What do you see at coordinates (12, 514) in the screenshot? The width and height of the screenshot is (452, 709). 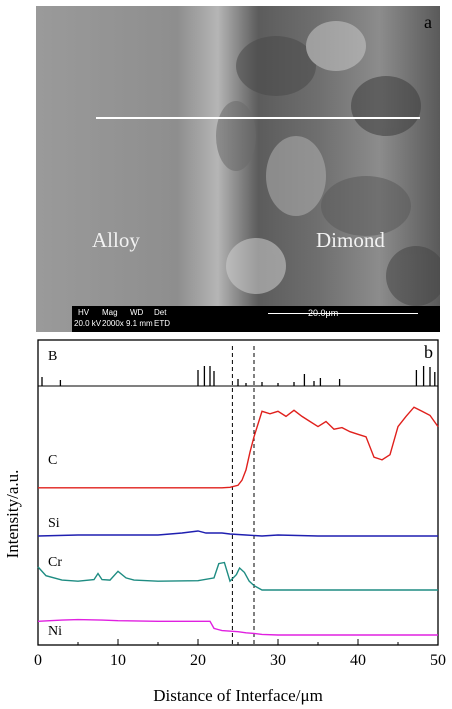 I see `y-axis-label: Intensity/a.u.` at bounding box center [12, 514].